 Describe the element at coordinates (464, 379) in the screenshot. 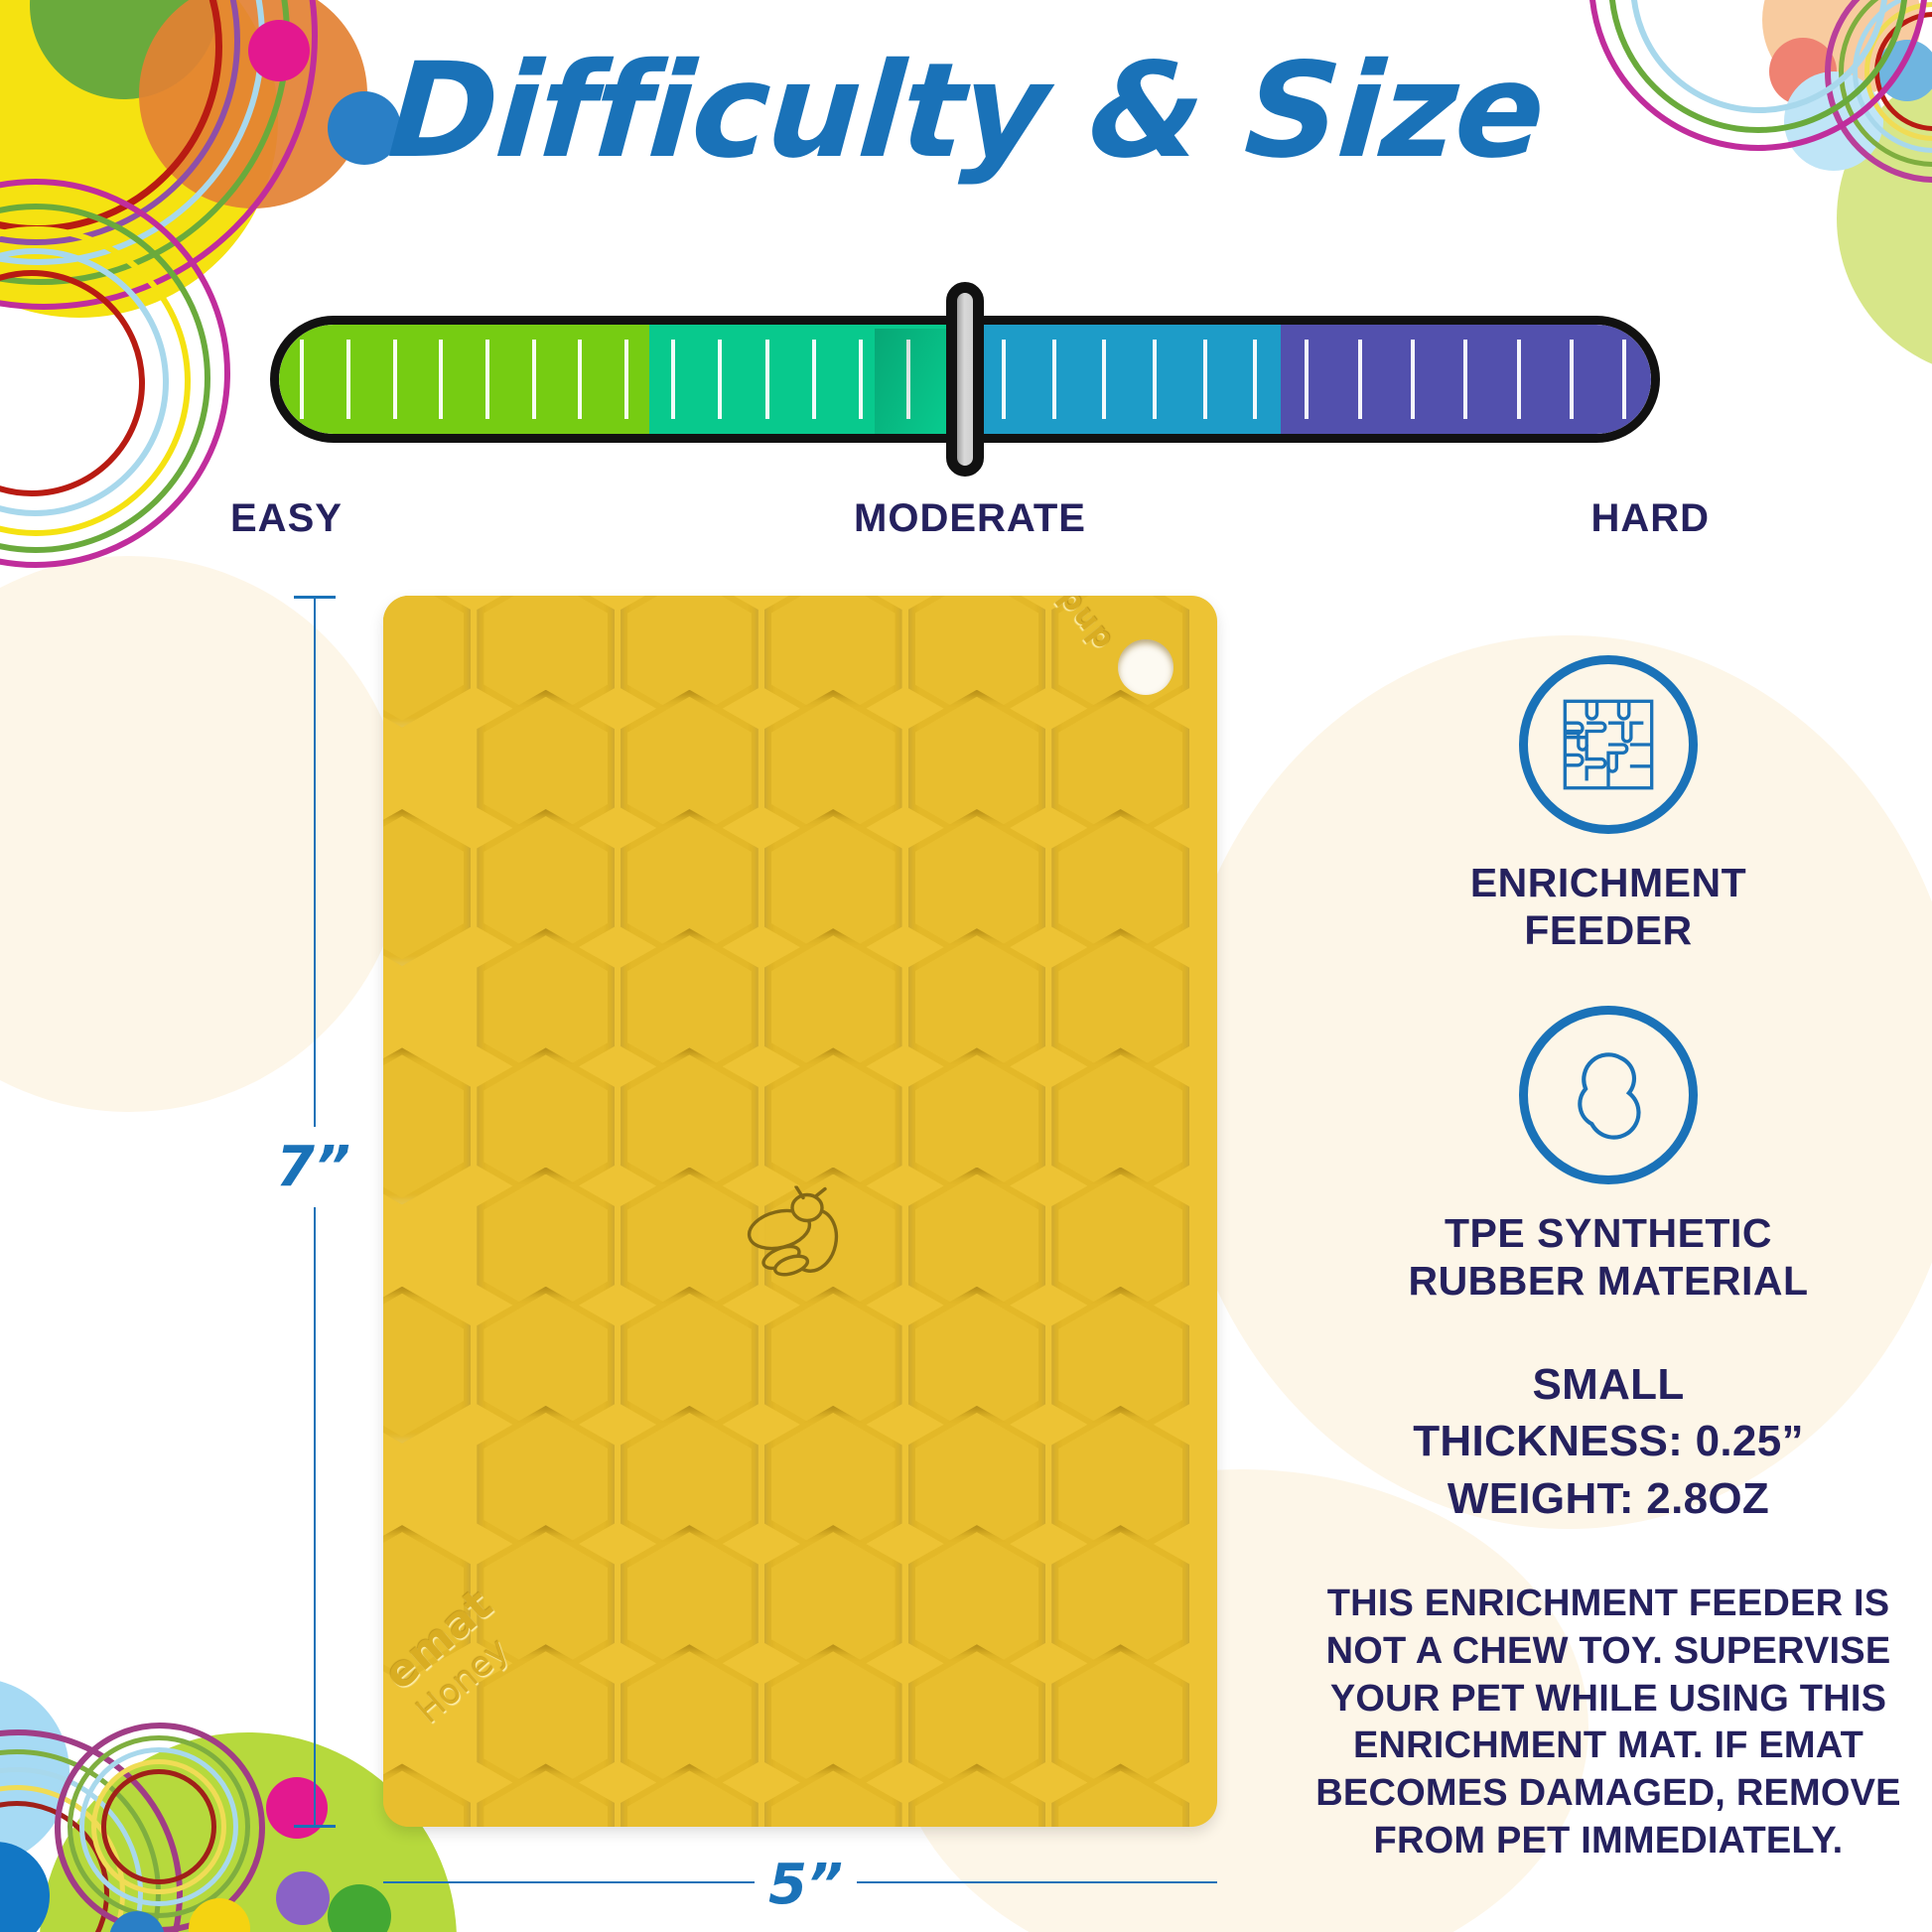

I see `slider-segment-easy` at that location.